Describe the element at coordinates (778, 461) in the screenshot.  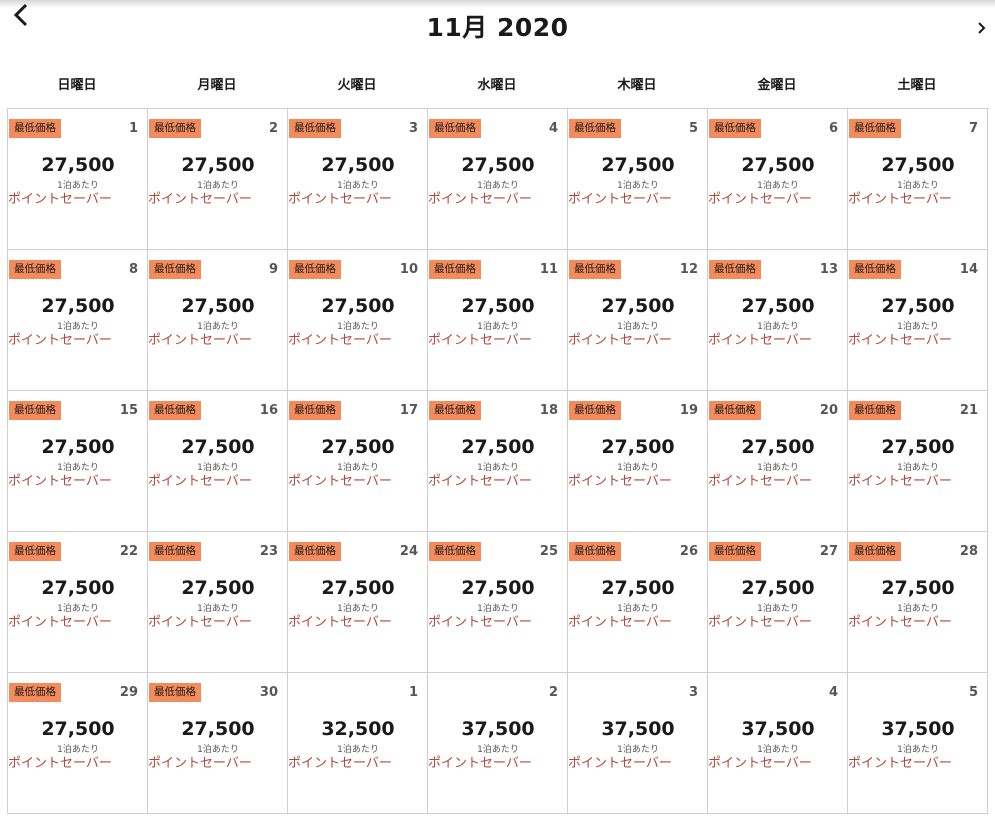
I see `calendar-day-cell: 最低価格 20 27,500 1泊あたり ポイントセーバー` at that location.